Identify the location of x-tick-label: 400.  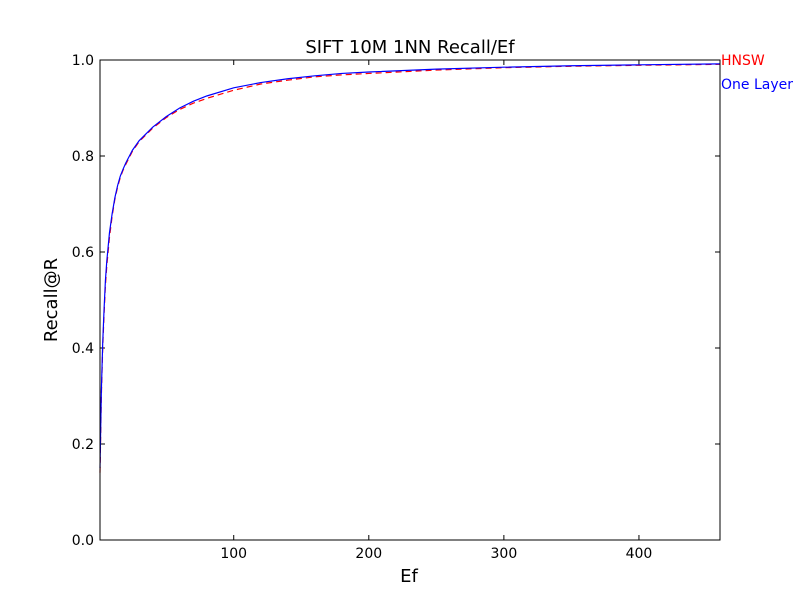
(639, 554).